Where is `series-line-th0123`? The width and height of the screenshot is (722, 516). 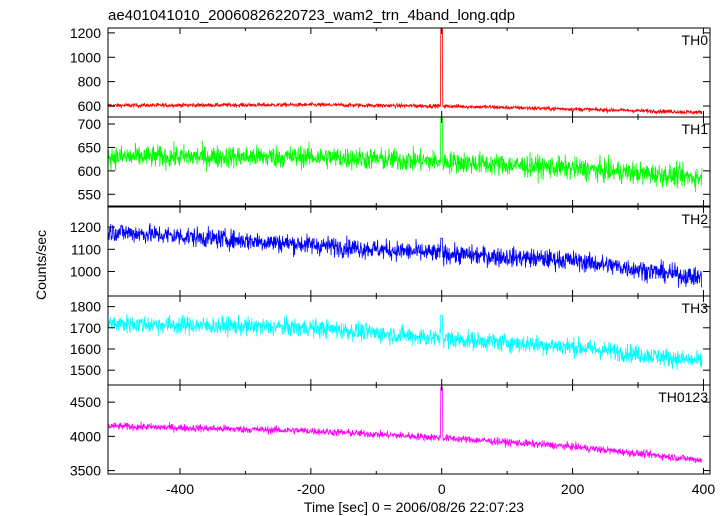
series-line-th0123 is located at coordinates (405, 425).